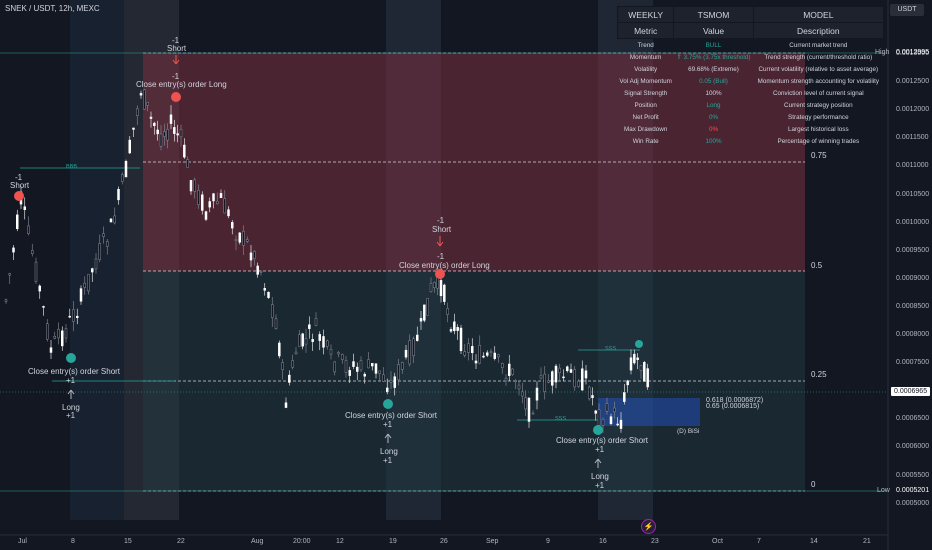 This screenshot has height=550, width=932. I want to click on time-tick-label: 15, so click(128, 541).